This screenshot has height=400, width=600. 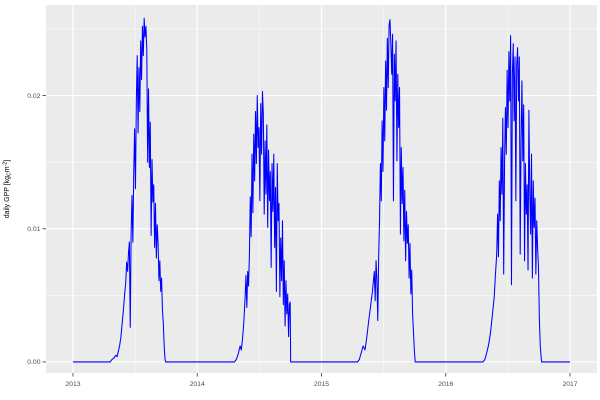 I want to click on x-tick-label: 2014, so click(x=197, y=384).